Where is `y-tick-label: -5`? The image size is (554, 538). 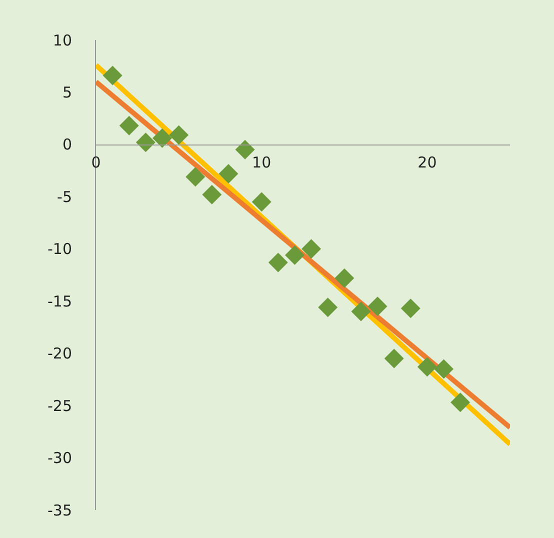
y-tick-label: -5 is located at coordinates (64, 197).